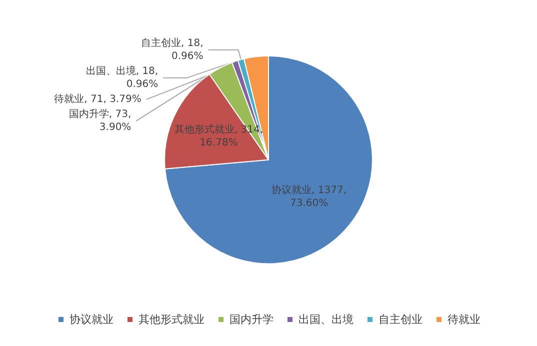 Image resolution: width=537 pixels, height=346 pixels. Describe the element at coordinates (309, 196) in the screenshot. I see `data-label: 协议就业, 1377, 73.60%` at that location.